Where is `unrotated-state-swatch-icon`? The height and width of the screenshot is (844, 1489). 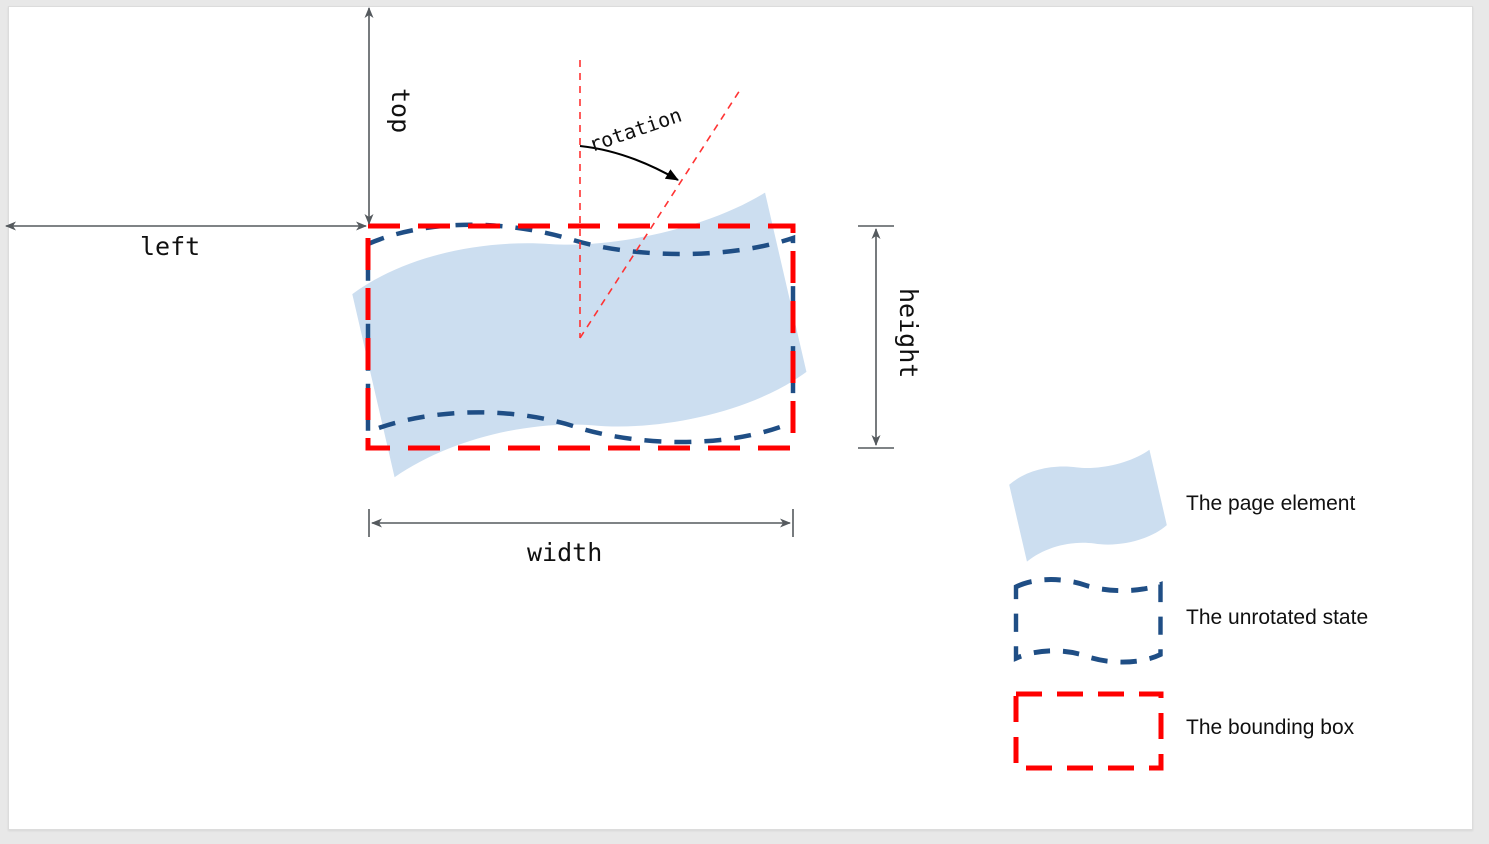
unrotated-state-swatch-icon is located at coordinates (1088, 621).